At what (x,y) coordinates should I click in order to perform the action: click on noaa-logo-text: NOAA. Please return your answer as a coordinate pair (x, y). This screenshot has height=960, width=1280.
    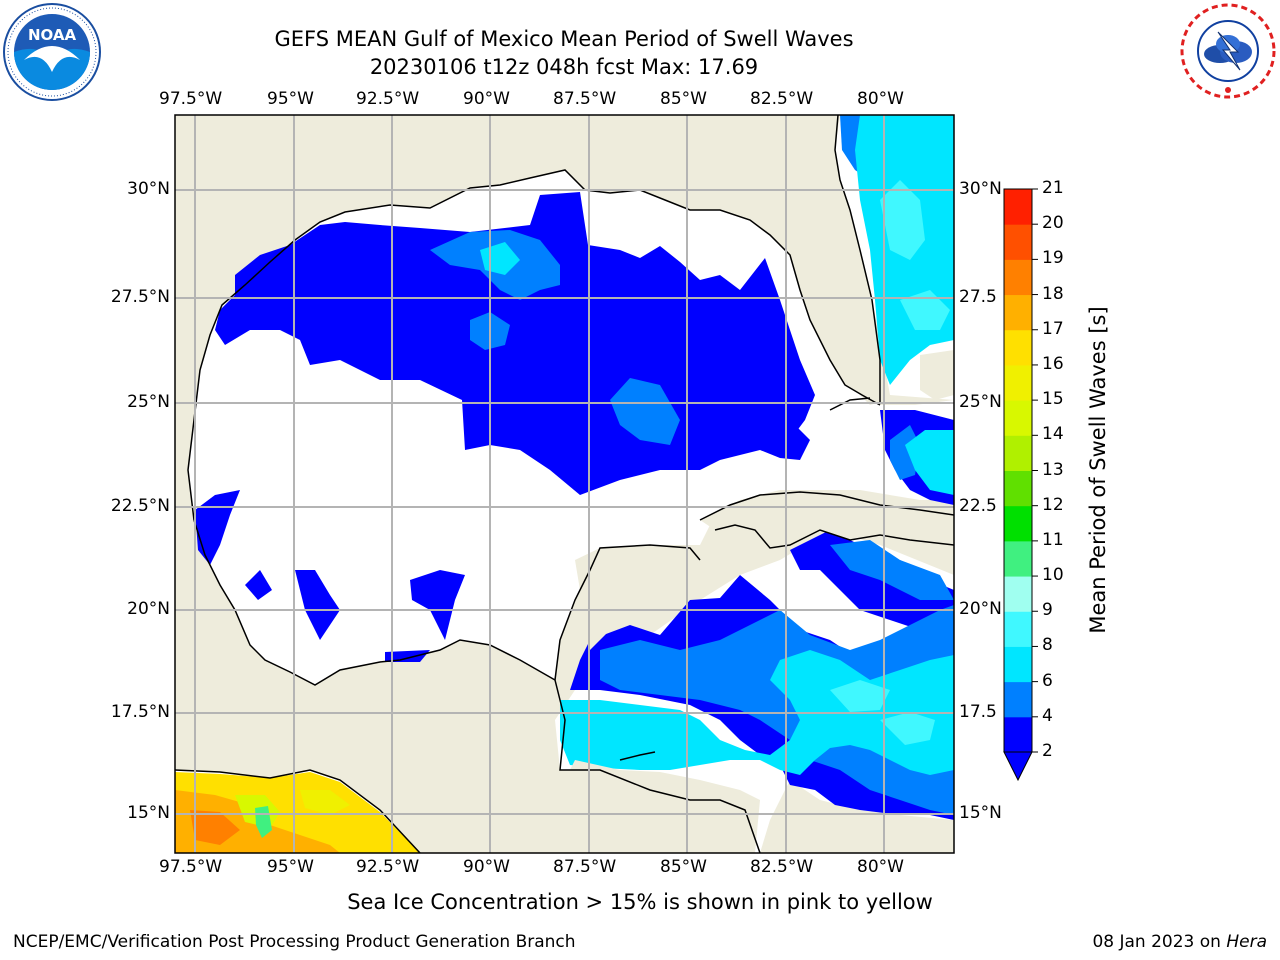
    Looking at the image, I should click on (52, 35).